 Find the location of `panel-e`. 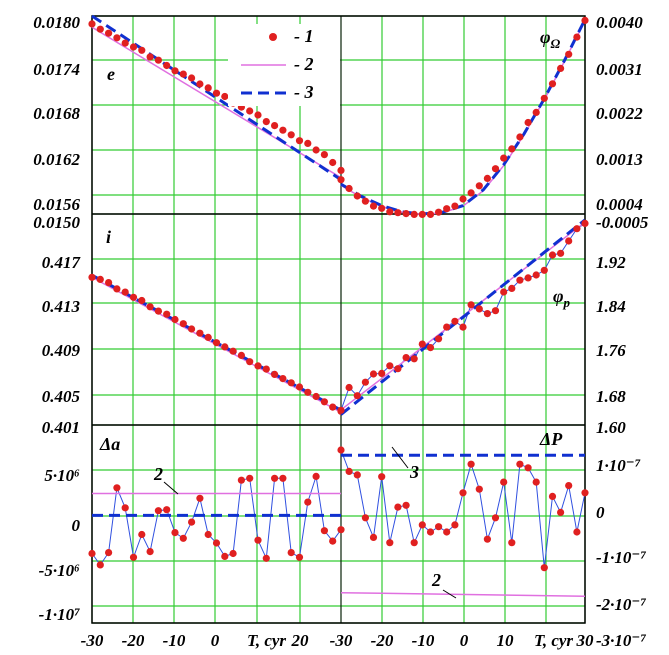

panel-e is located at coordinates (216, 97).